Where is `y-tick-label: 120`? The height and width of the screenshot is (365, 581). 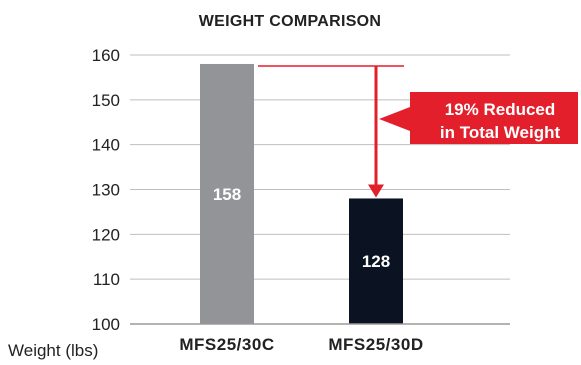 y-tick-label: 120 is located at coordinates (106, 234).